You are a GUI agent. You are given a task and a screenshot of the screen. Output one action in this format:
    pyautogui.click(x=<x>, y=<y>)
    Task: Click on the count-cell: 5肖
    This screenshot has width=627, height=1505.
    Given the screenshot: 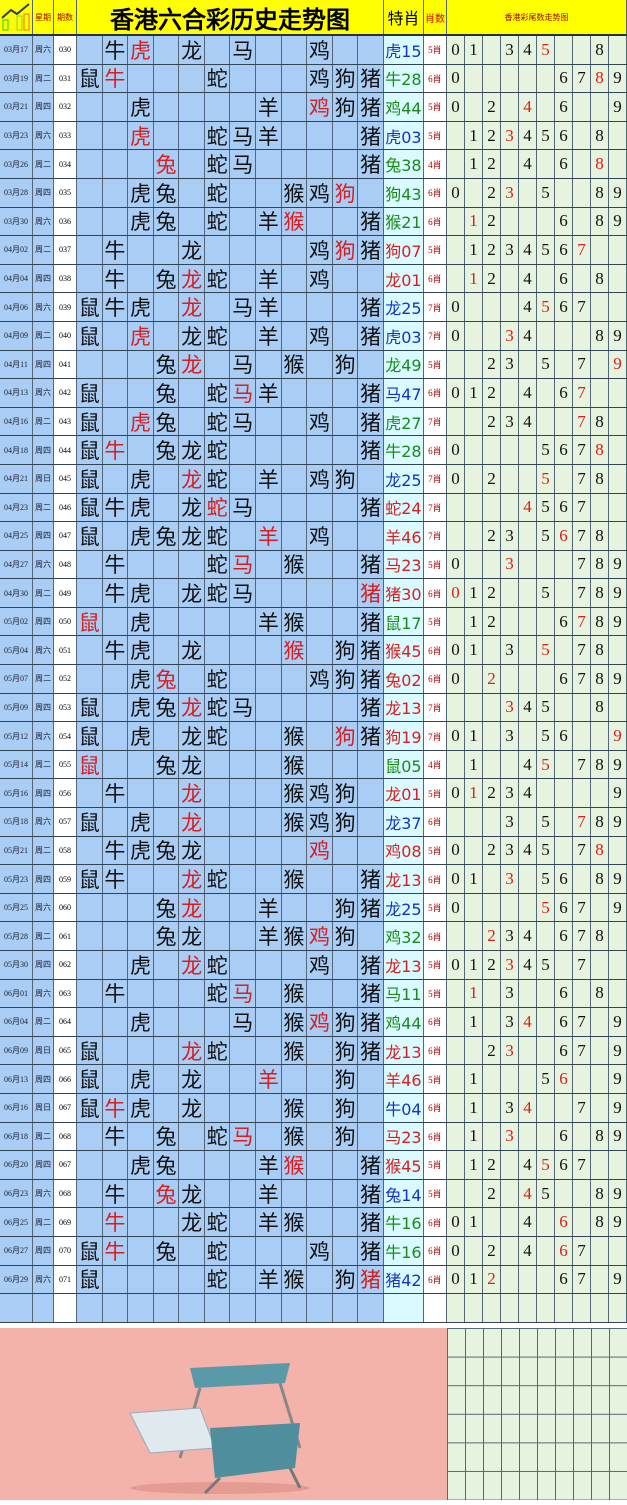 What is the action you would take?
    pyautogui.click(x=435, y=107)
    